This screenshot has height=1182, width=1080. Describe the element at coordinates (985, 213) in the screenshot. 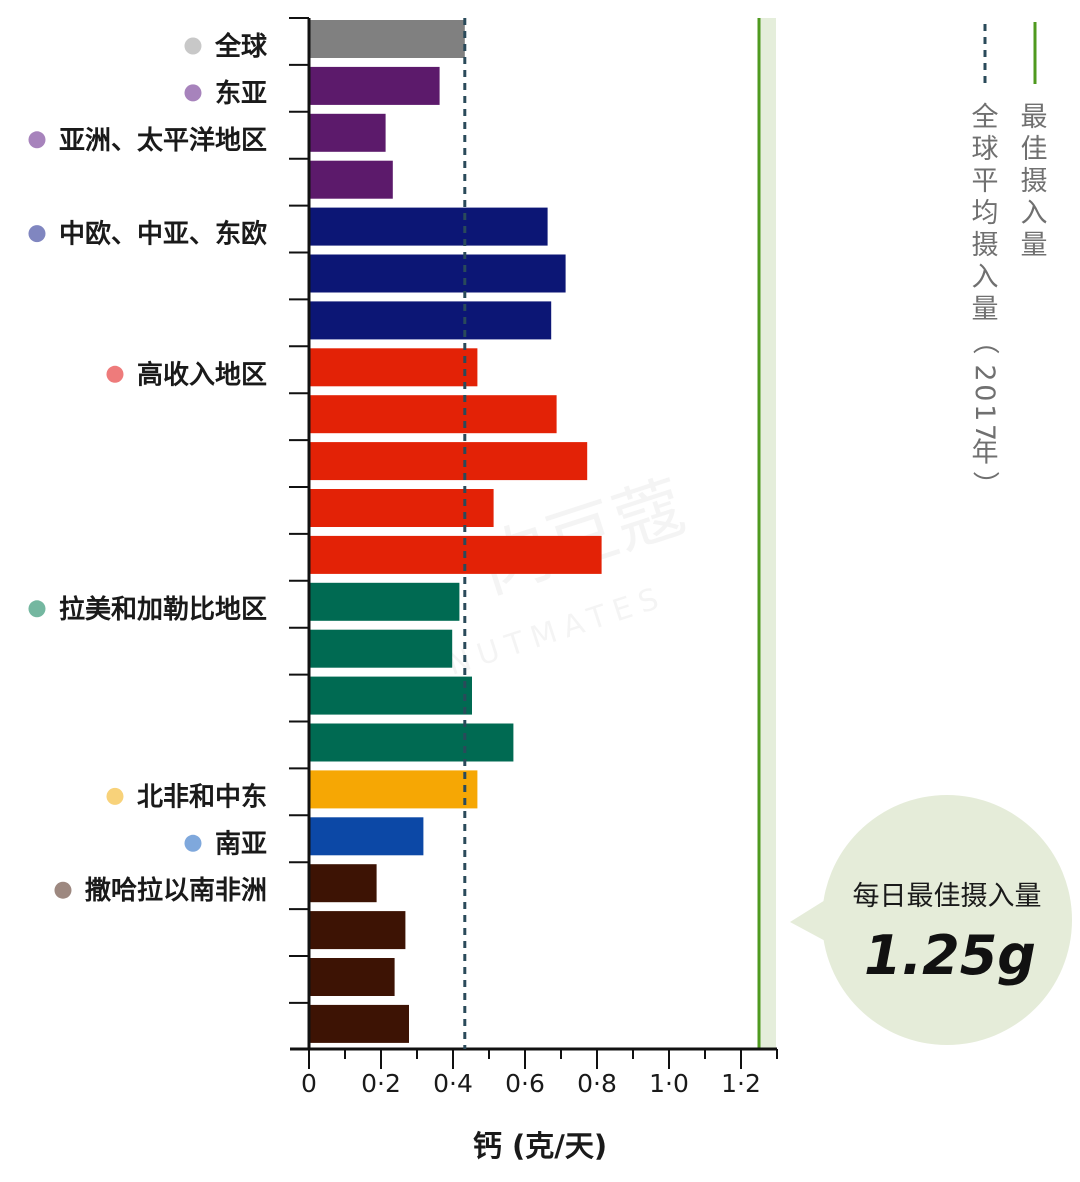

I see `legend-average-label-char: 均` at that location.